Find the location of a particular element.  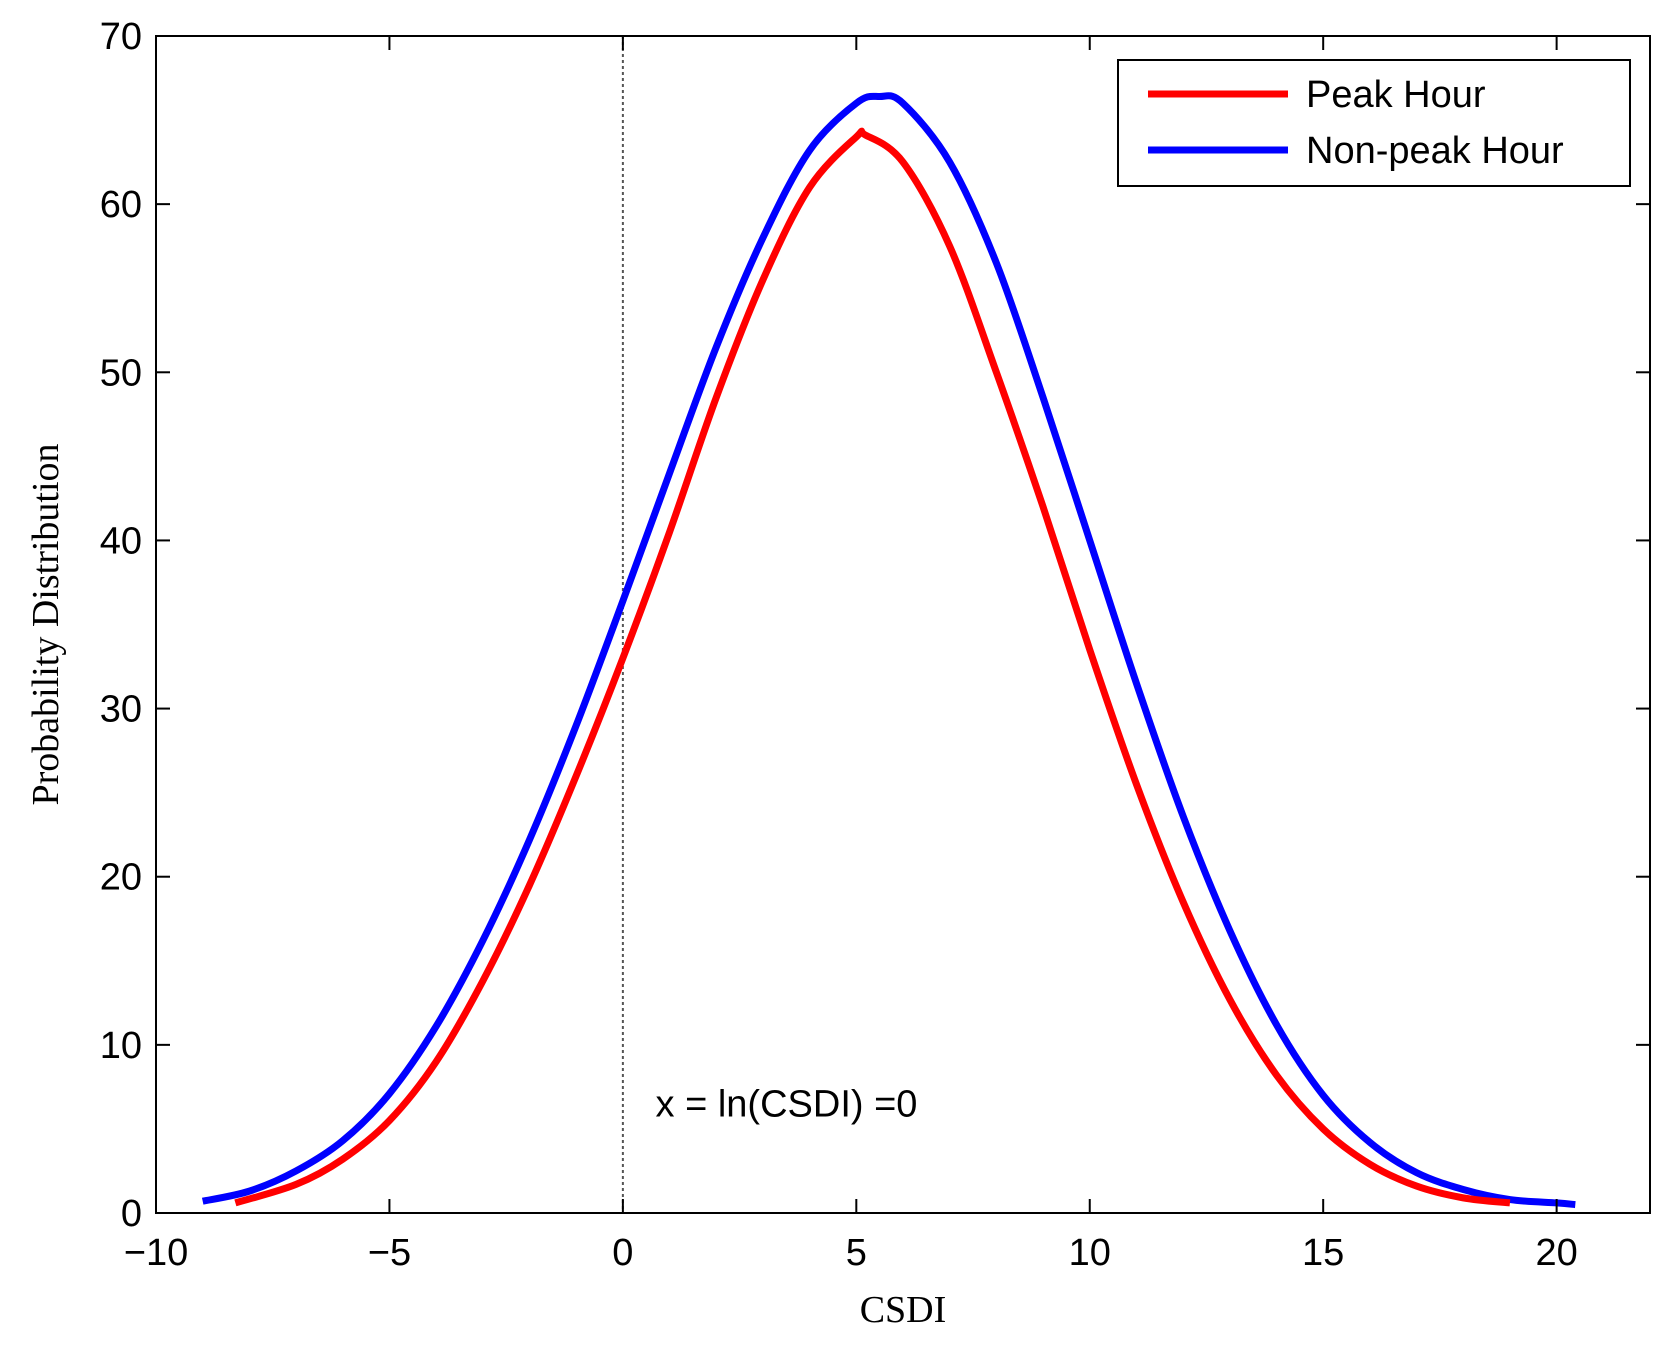

legend-label-peak-hour: Peak Hour is located at coordinates (1396, 95).